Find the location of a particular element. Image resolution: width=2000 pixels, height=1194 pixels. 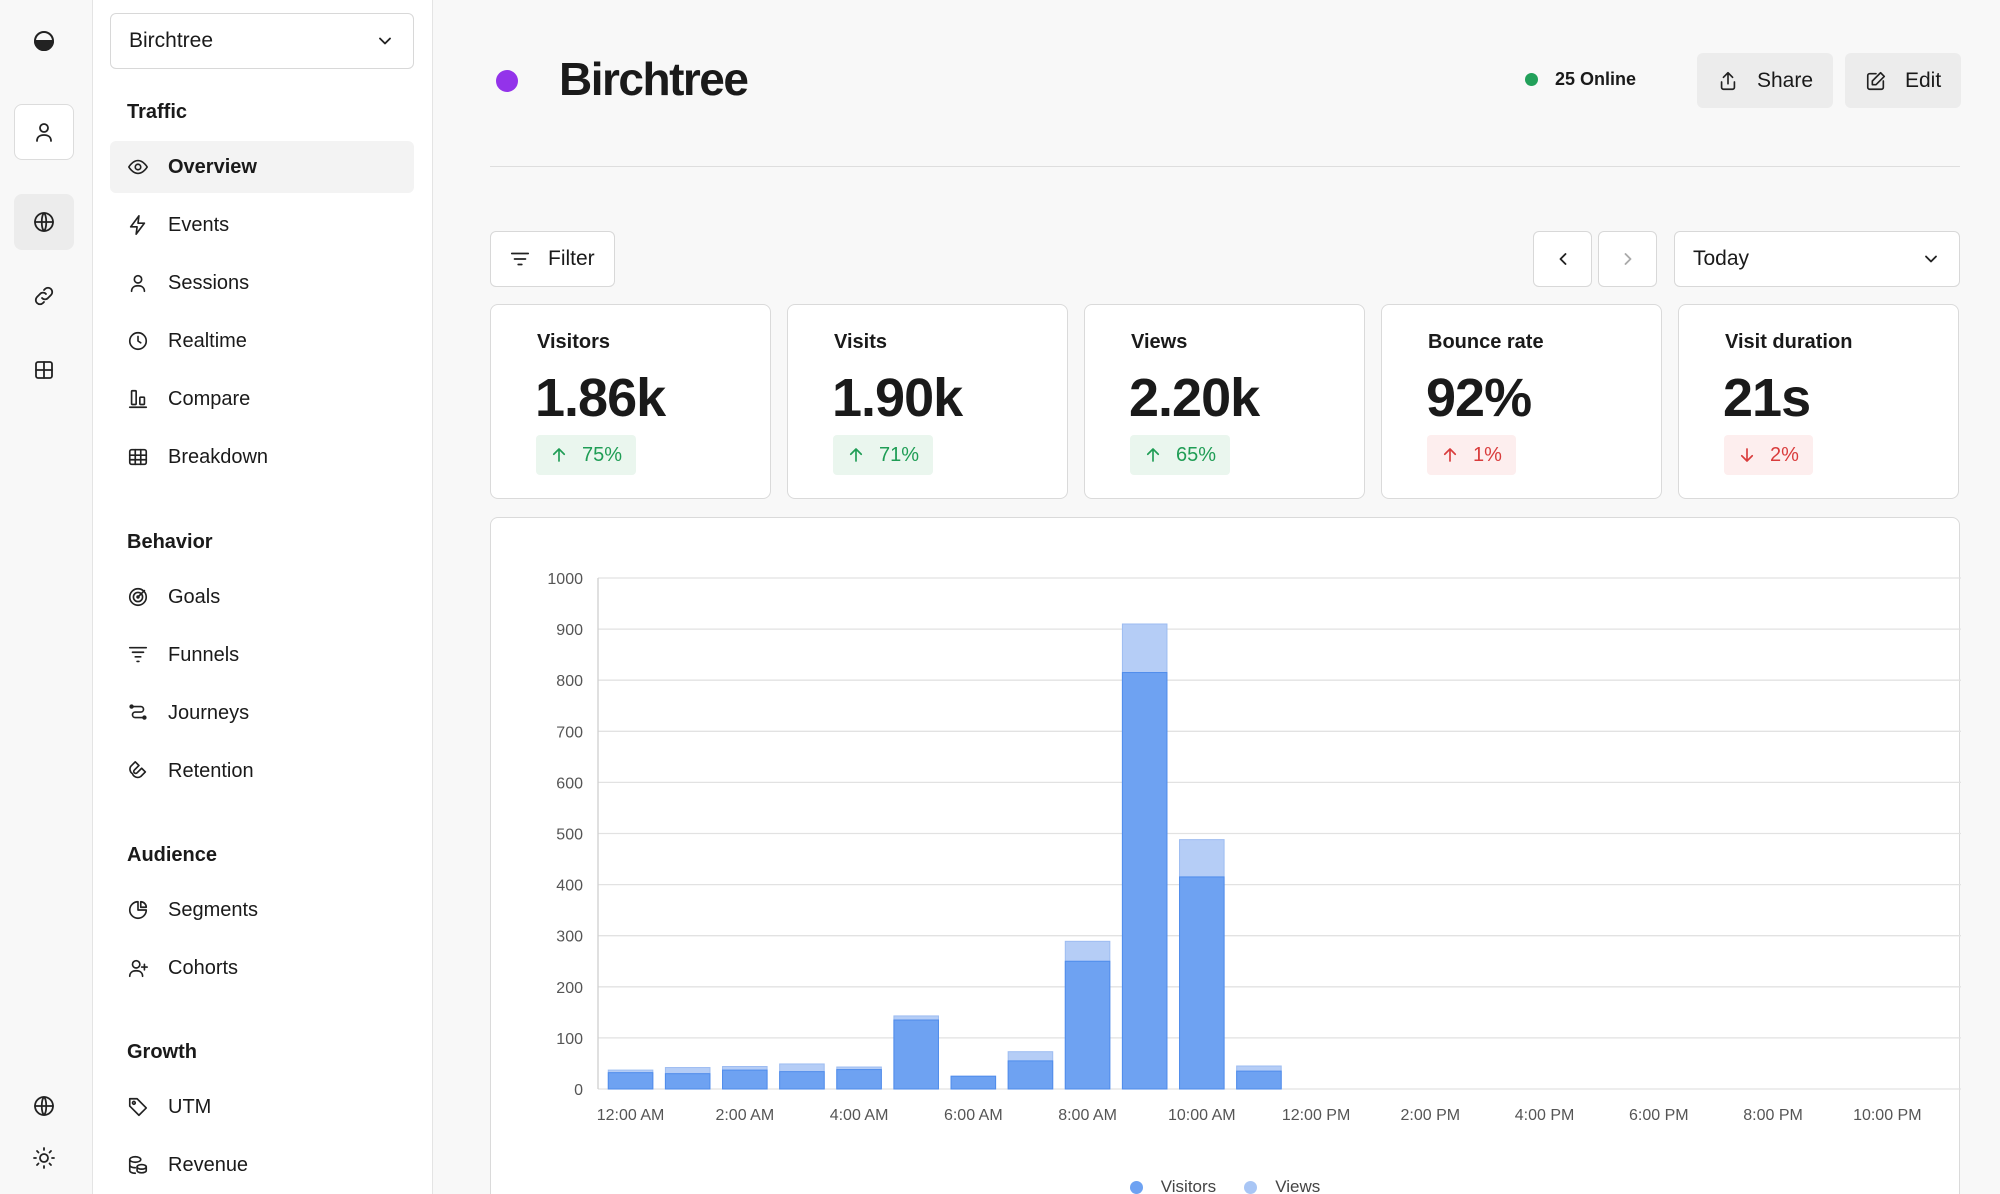

sidebar-item-cohorts: Cohorts is located at coordinates (262, 968).